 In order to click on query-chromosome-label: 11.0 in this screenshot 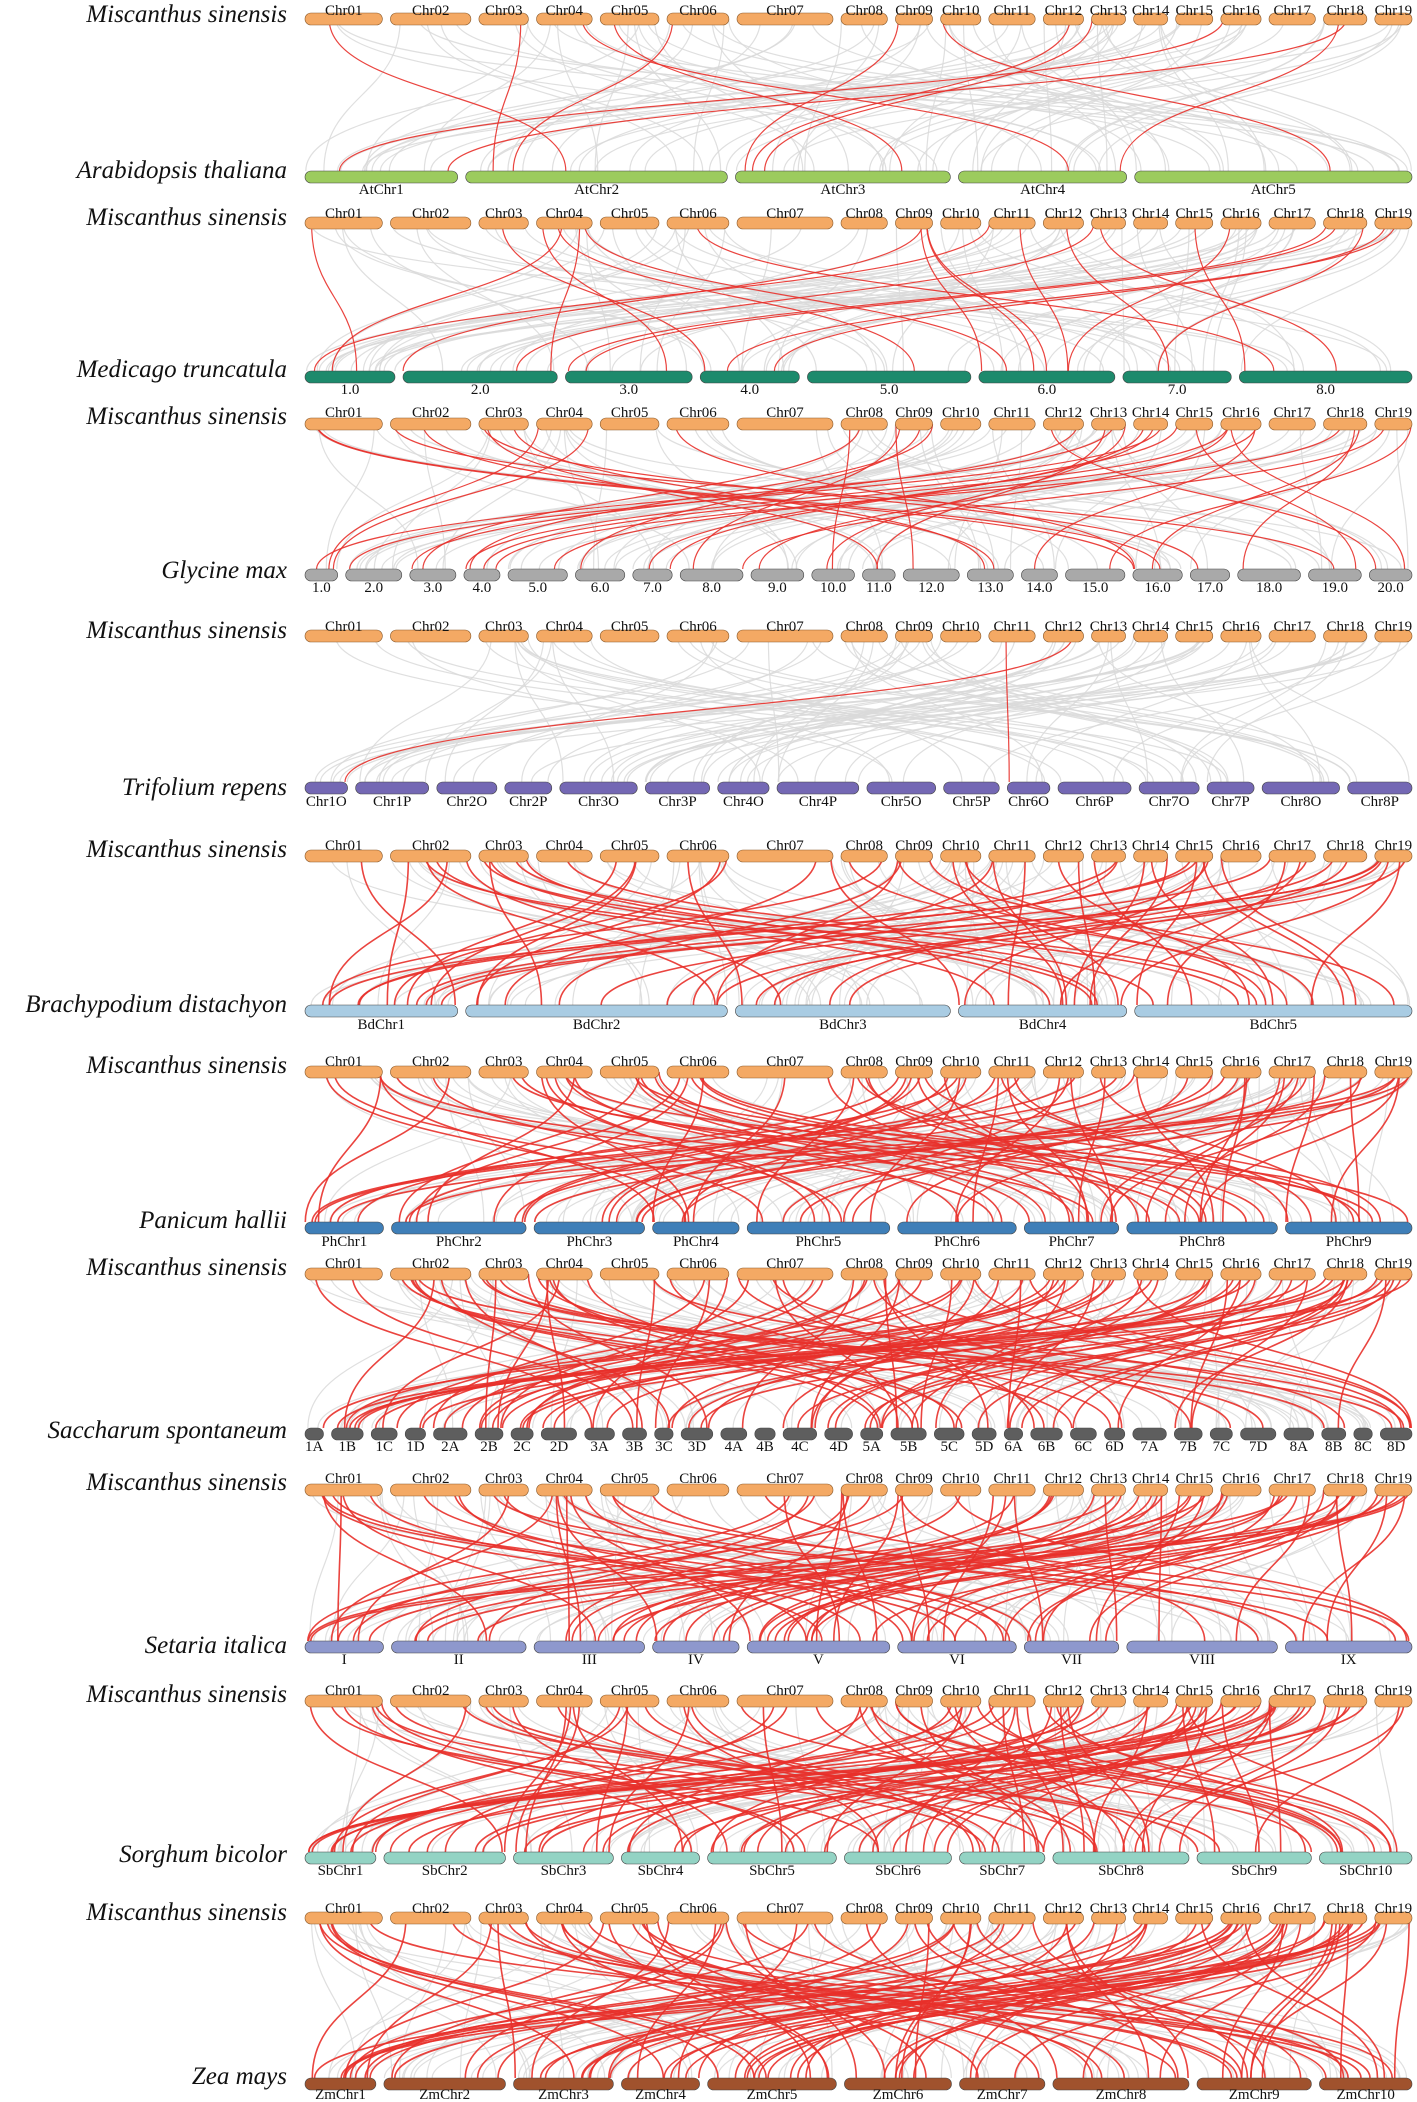, I will do `click(879, 588)`.